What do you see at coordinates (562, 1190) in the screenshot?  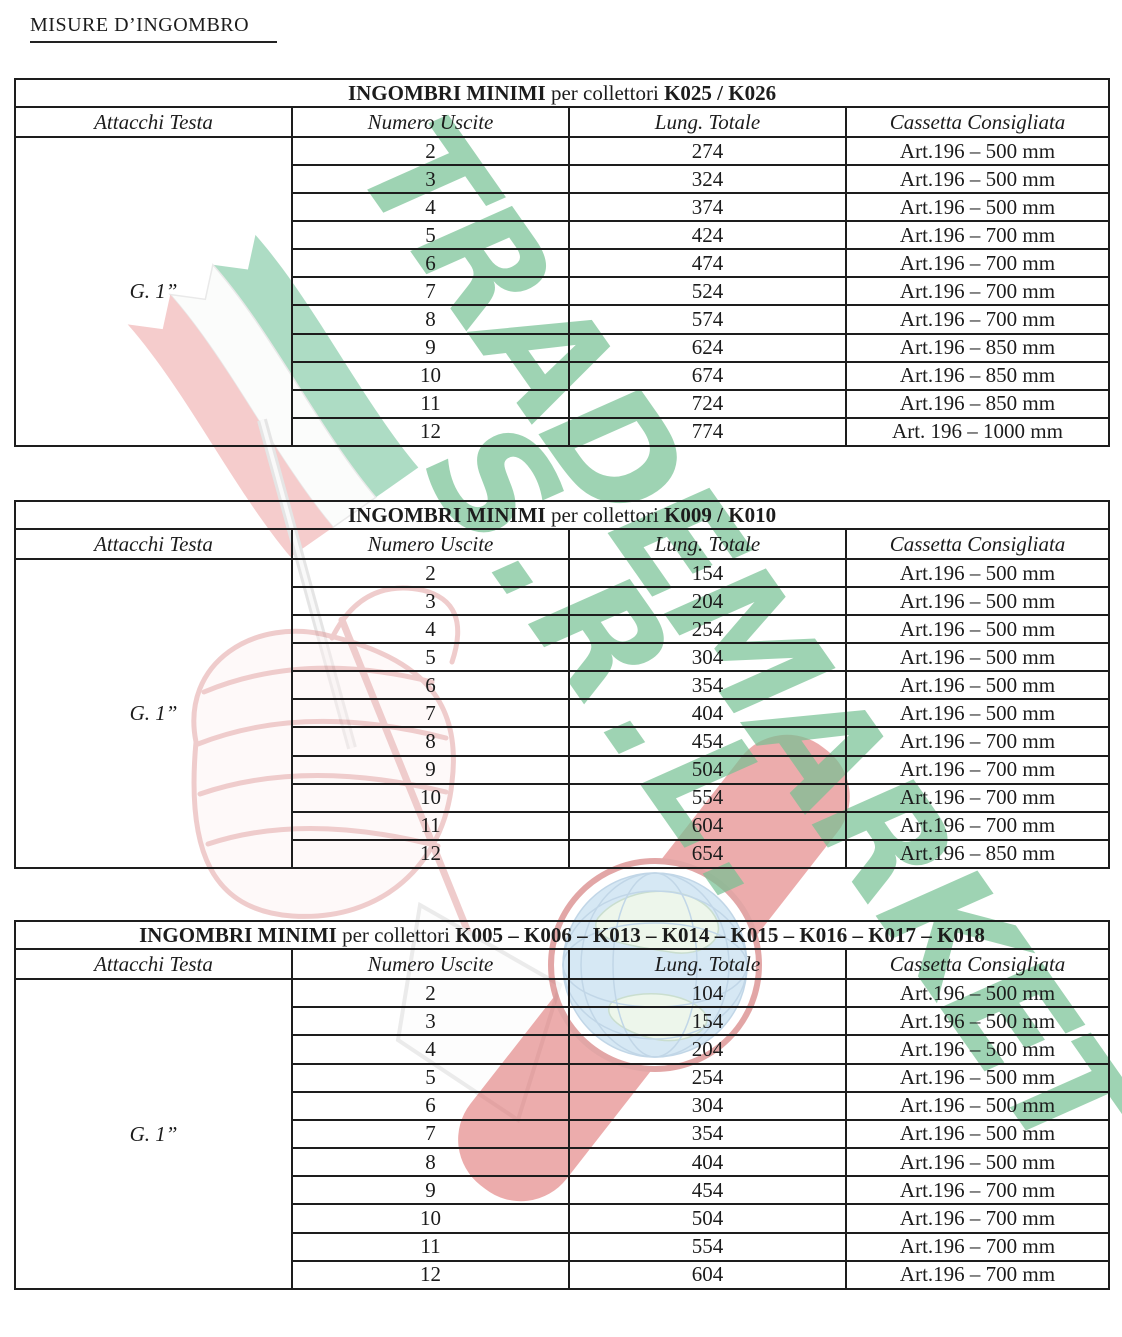 I see `table-row: 9 454 Art.196 – 700 mm` at bounding box center [562, 1190].